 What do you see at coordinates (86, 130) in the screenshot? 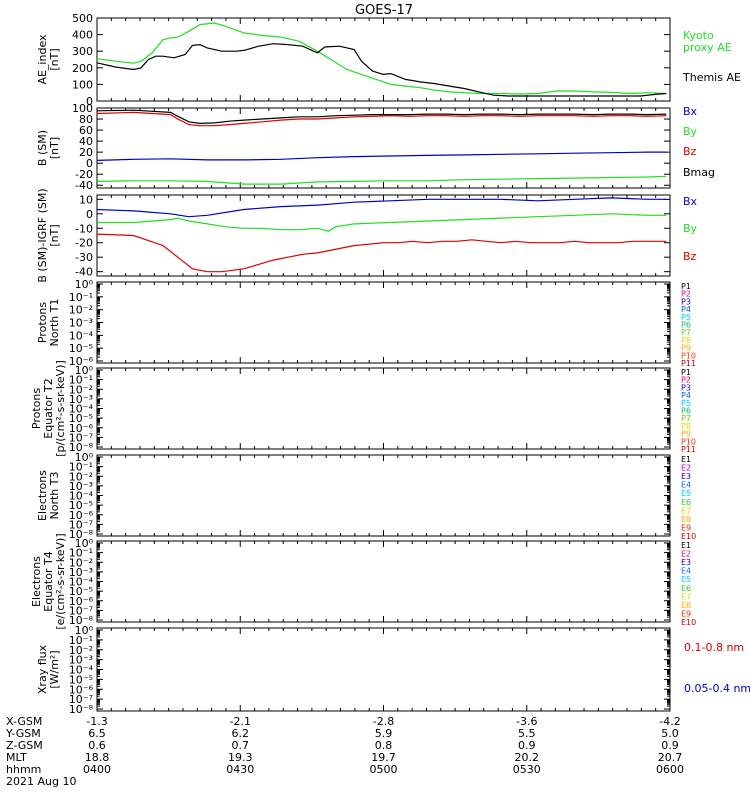
I see `y-tick-label: 60` at bounding box center [86, 130].